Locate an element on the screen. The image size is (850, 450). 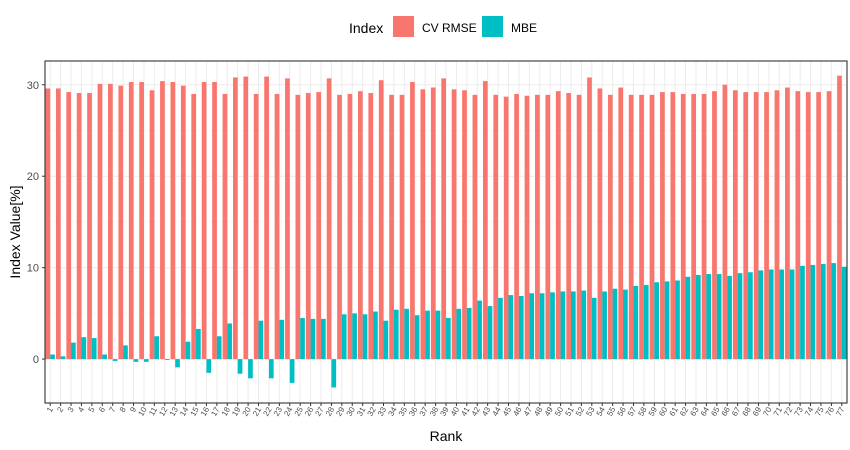
y-axis: 0 10 20 30 is located at coordinates (36, 223).